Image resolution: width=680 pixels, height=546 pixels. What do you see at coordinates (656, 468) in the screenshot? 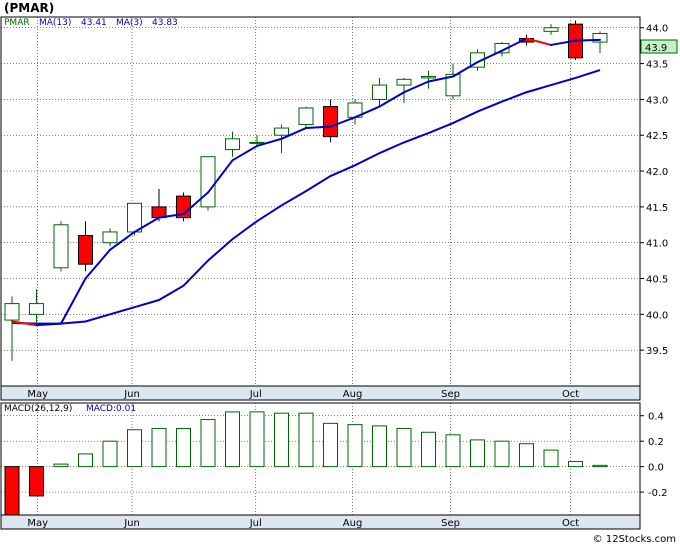
I see `macd-y-tick-label: 0.0` at bounding box center [656, 468].